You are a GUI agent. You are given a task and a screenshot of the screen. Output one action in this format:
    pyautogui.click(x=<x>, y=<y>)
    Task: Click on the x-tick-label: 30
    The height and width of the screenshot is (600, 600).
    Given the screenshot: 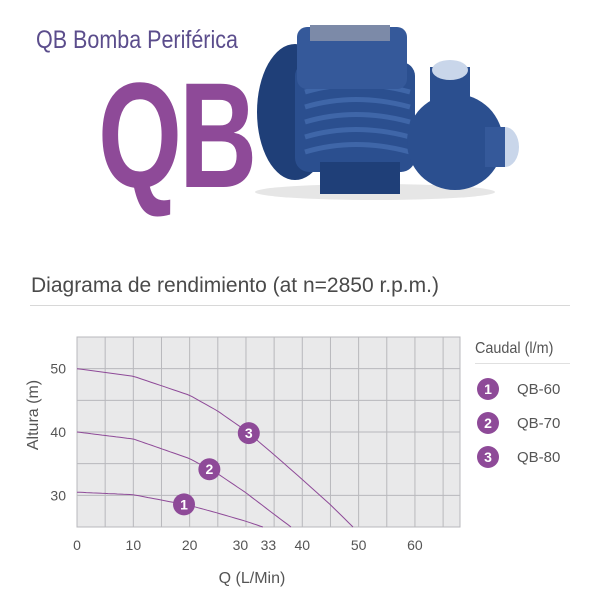 What is the action you would take?
    pyautogui.click(x=241, y=545)
    